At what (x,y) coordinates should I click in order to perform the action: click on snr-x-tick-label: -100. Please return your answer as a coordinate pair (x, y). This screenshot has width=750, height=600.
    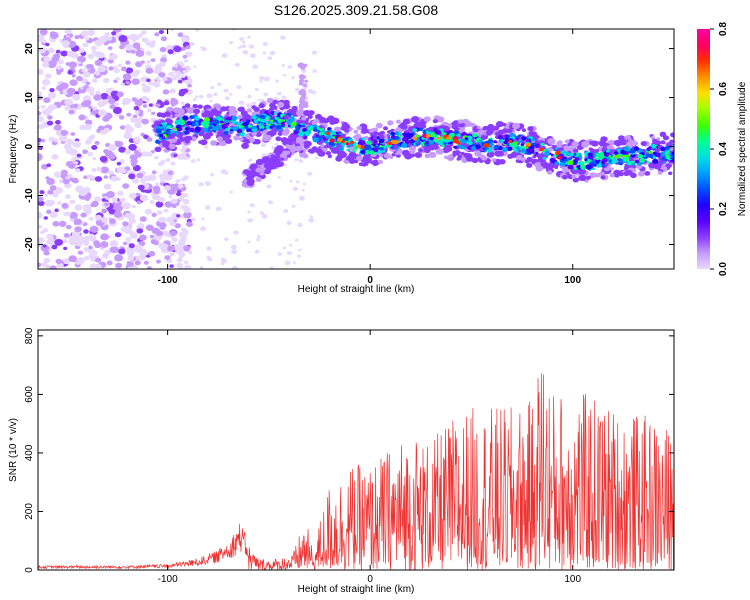
    Looking at the image, I should click on (168, 579).